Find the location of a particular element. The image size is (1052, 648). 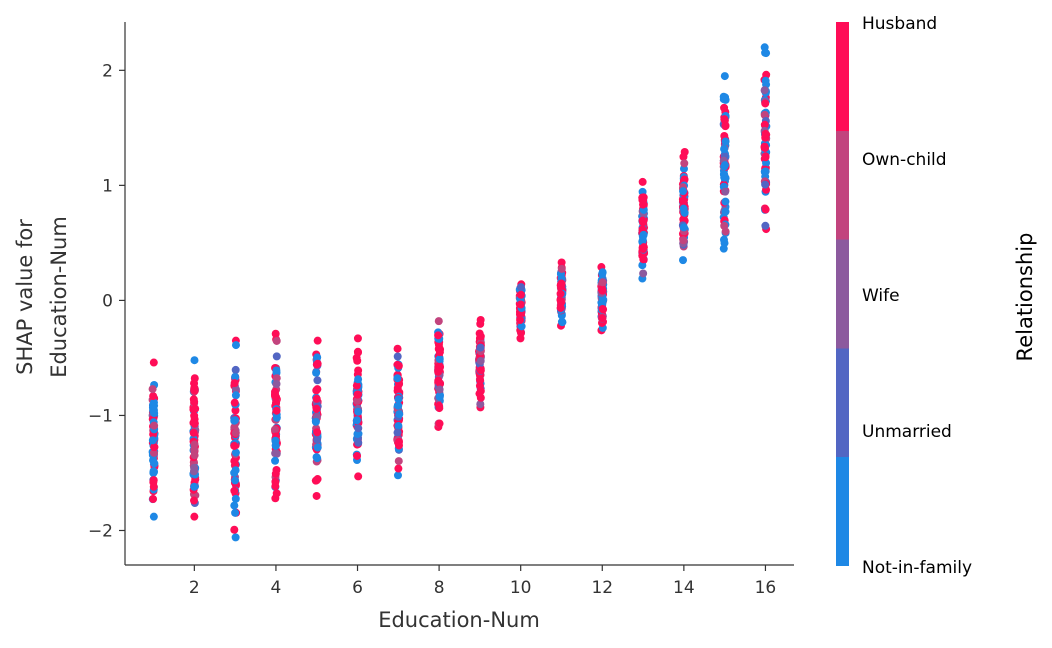

x-tick-label: 16 is located at coordinates (766, 588).